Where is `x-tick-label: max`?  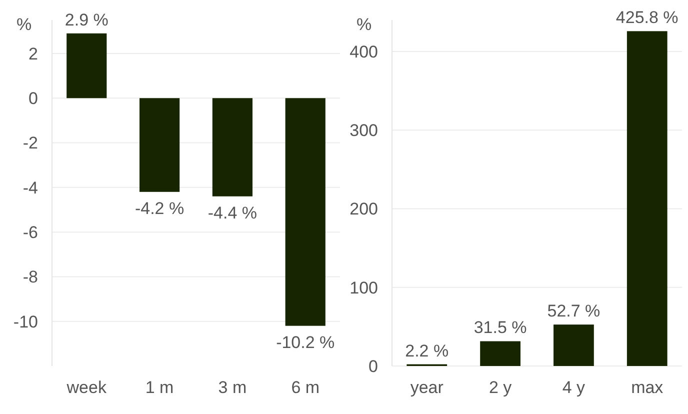
x-tick-label: max is located at coordinates (647, 387).